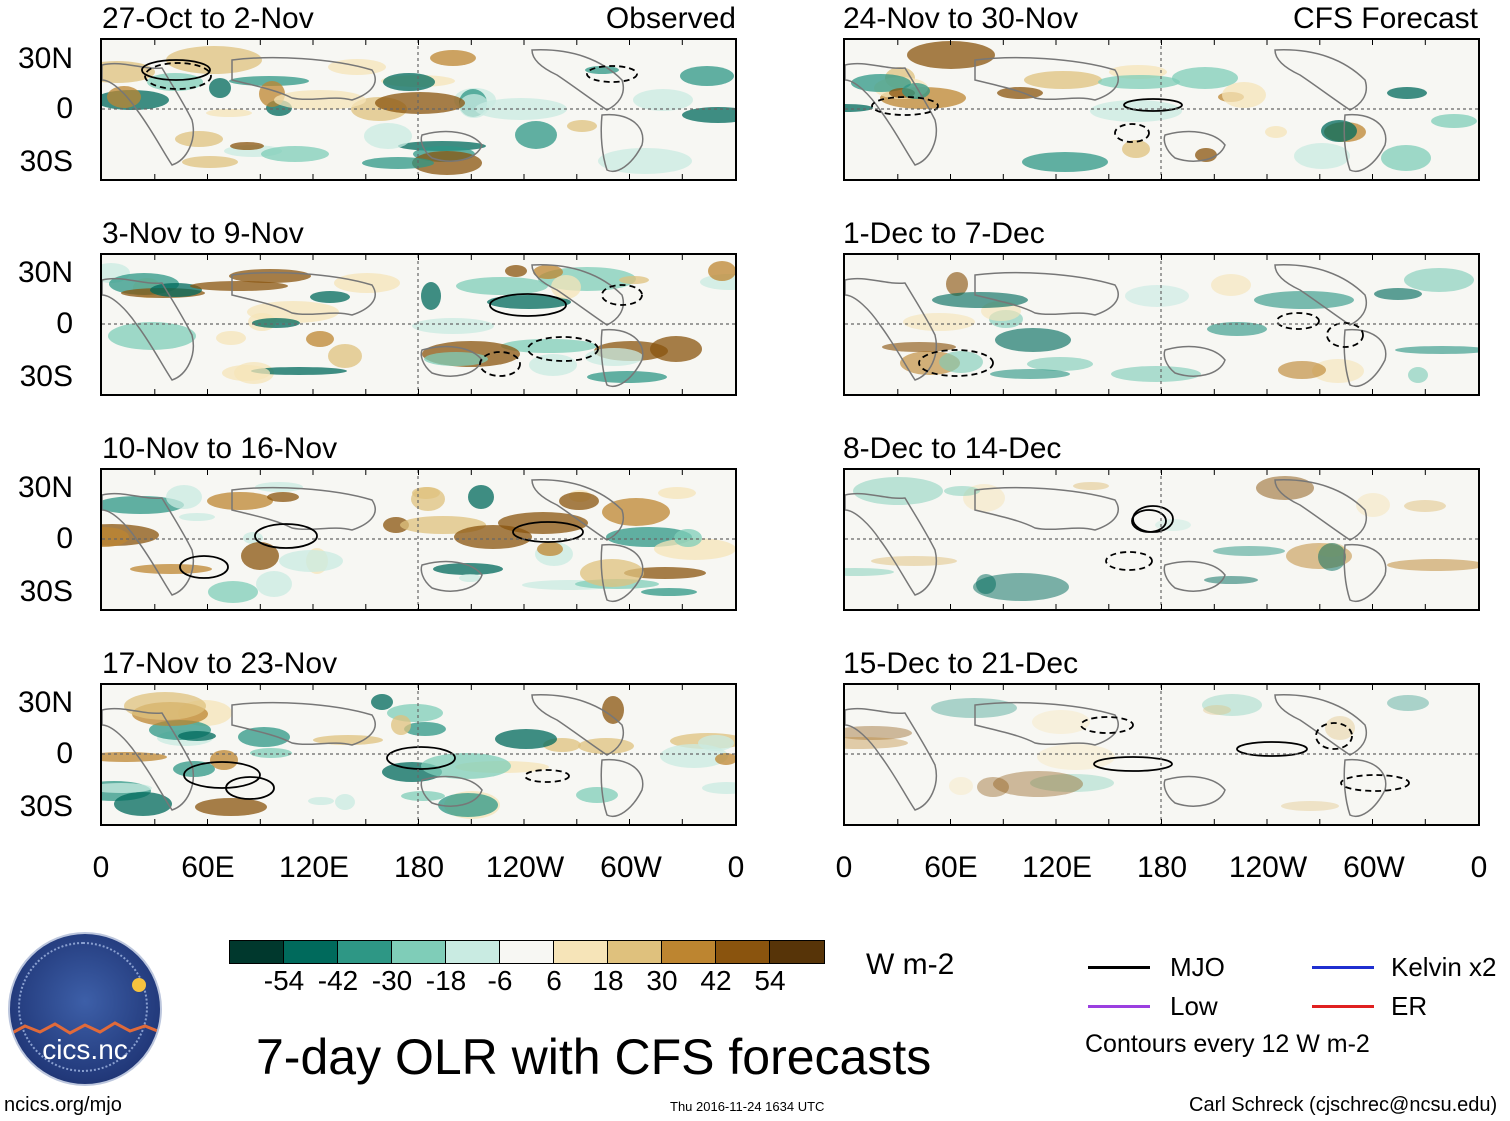 The height and width of the screenshot is (1121, 1510). What do you see at coordinates (844, 867) in the screenshot?
I see `x-label-0: 0` at bounding box center [844, 867].